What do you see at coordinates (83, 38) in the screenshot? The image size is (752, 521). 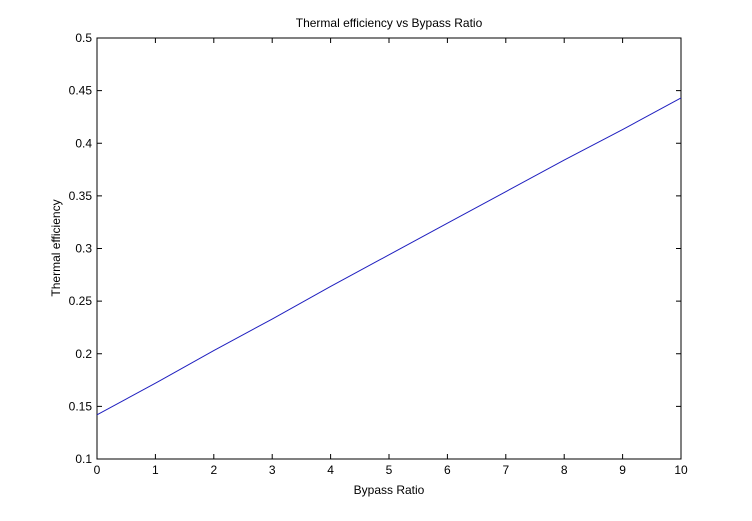 I see `y-tick-label: 0.5` at bounding box center [83, 38].